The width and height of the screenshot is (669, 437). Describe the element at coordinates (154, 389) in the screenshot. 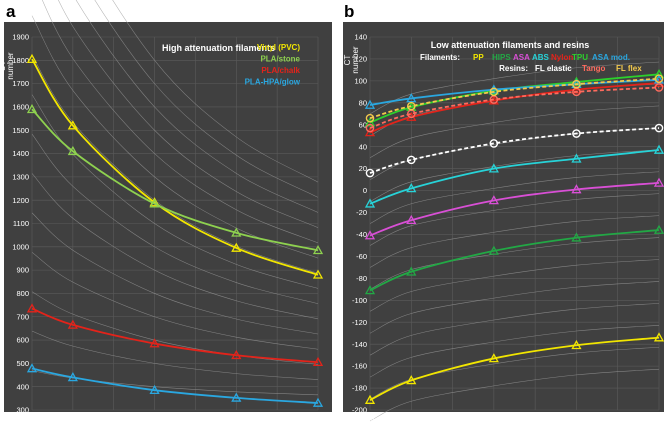

I see `data-point-pla-hpa-glow` at that location.